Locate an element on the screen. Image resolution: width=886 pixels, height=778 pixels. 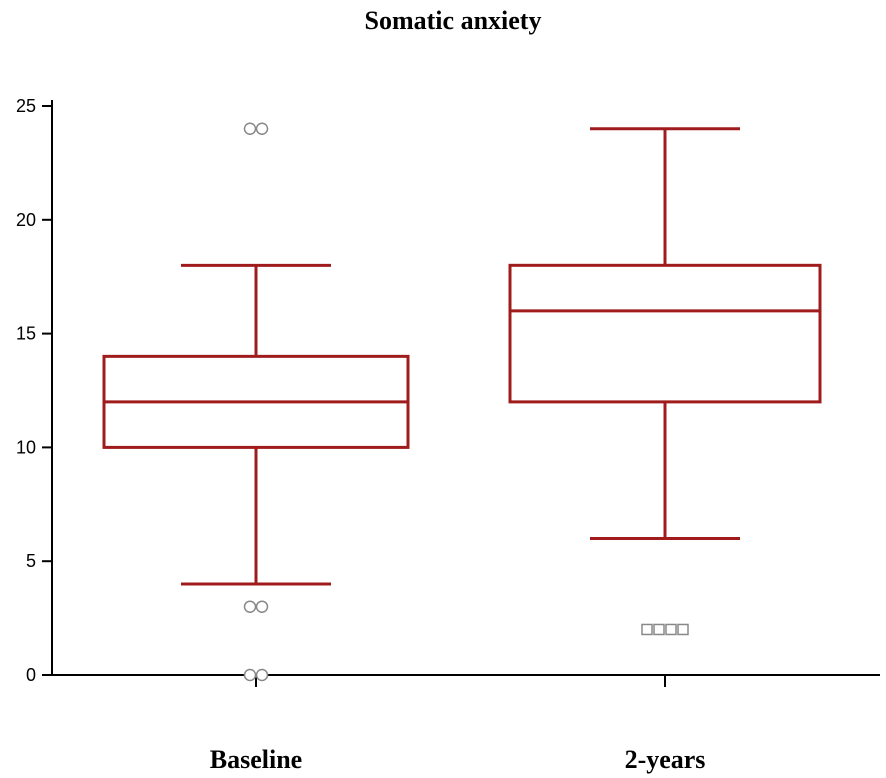
iqr-box is located at coordinates (665, 333).